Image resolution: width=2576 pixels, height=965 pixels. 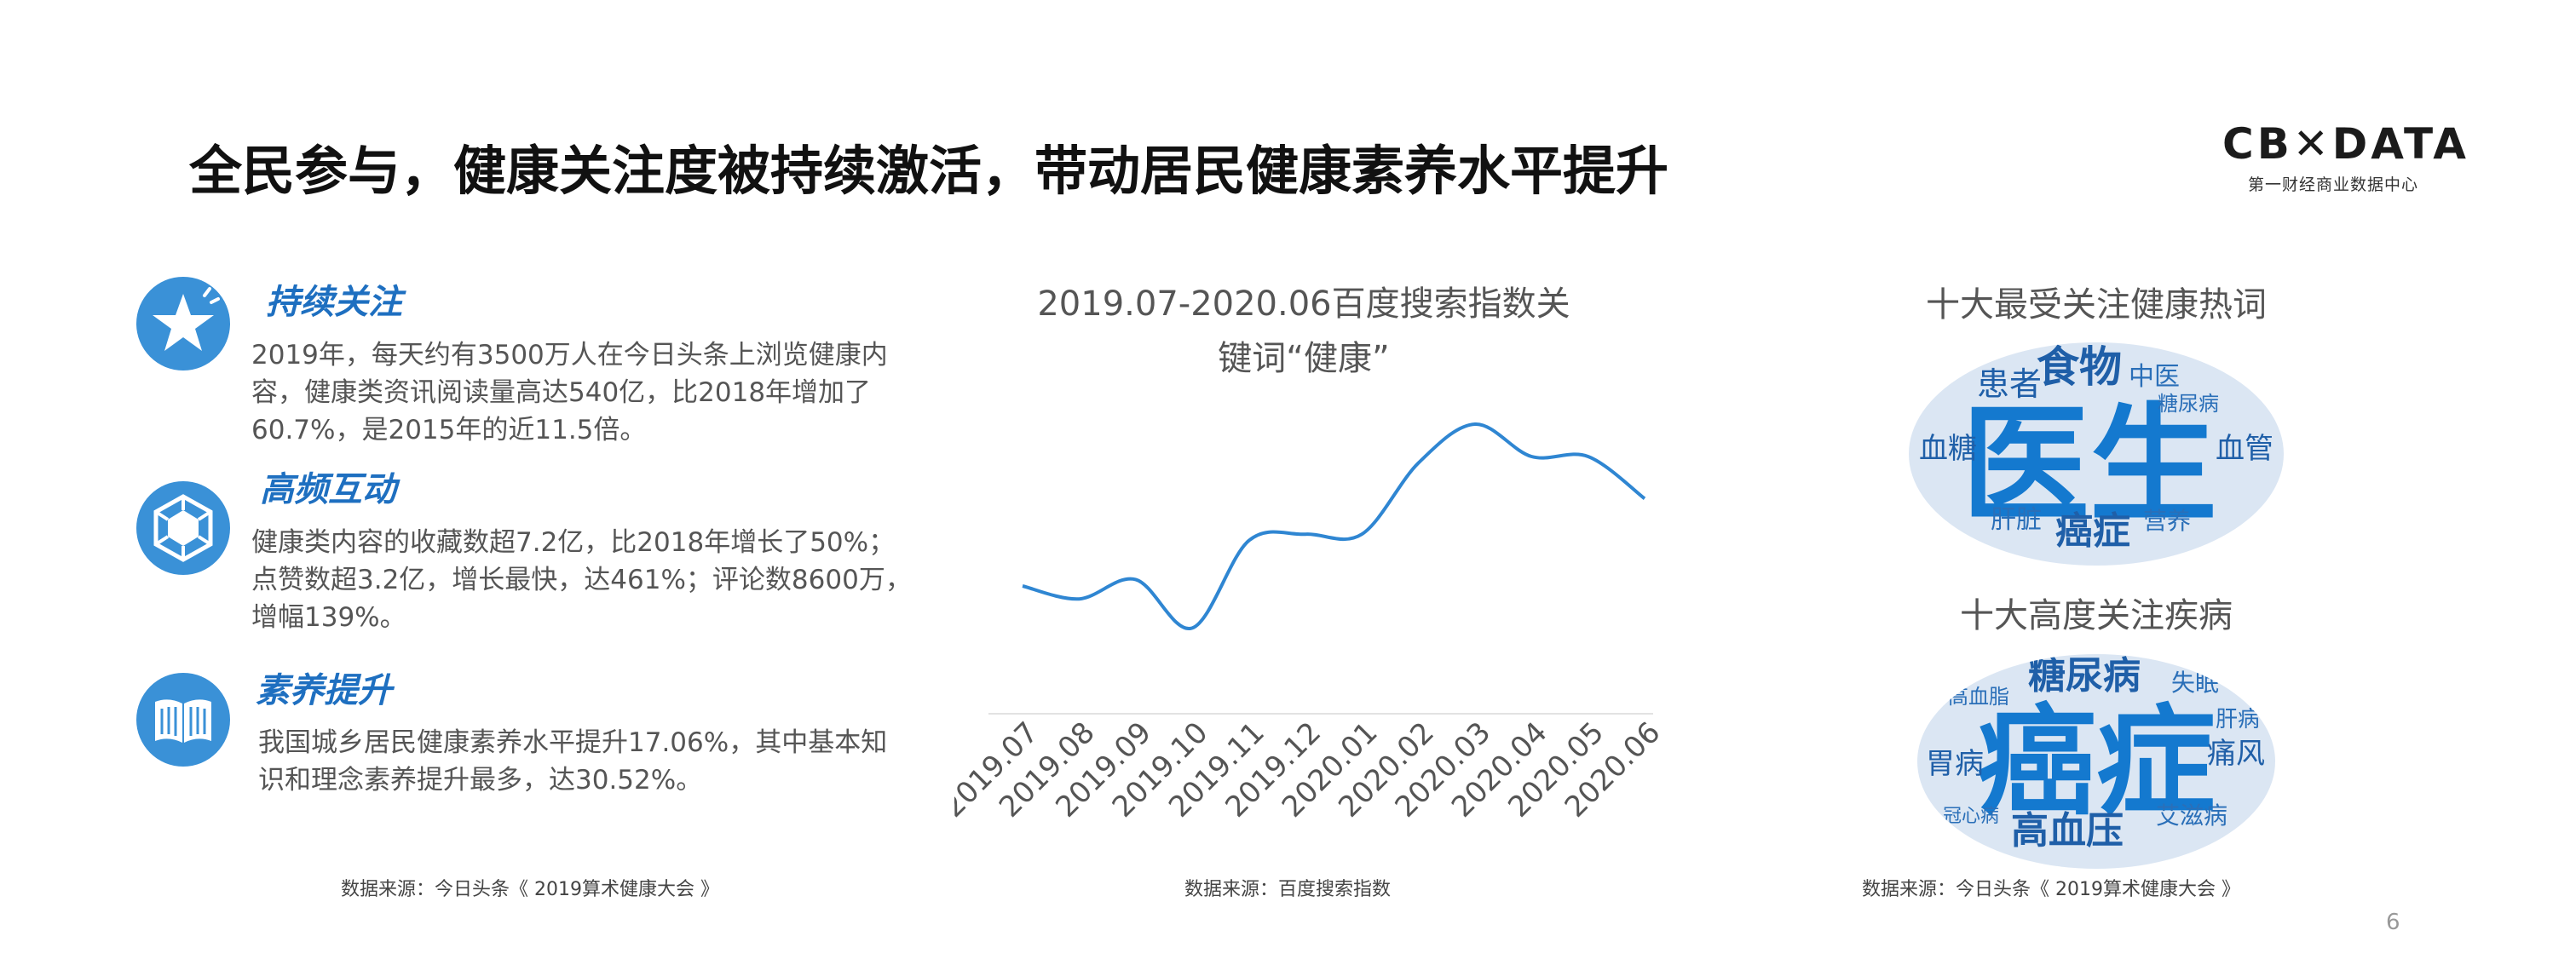 What do you see at coordinates (530, 889) in the screenshot?
I see `source-left: 数据来源：今日头条《 2019算术健康大会 》` at bounding box center [530, 889].